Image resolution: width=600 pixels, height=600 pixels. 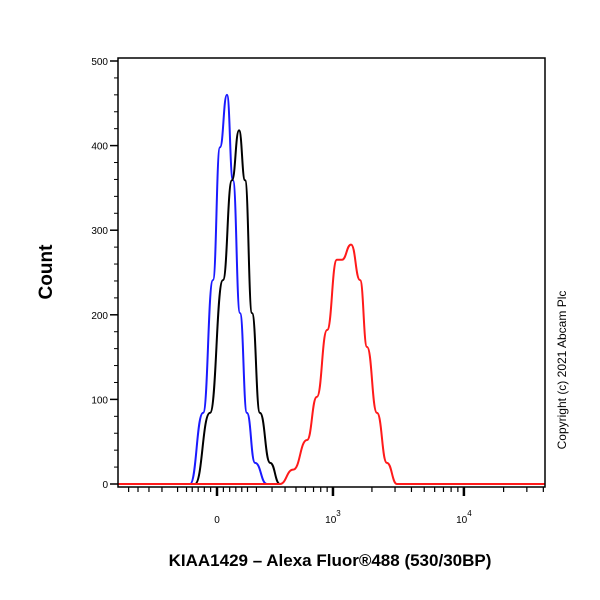 I want to click on x-tick-label: 0, so click(x=217, y=520).